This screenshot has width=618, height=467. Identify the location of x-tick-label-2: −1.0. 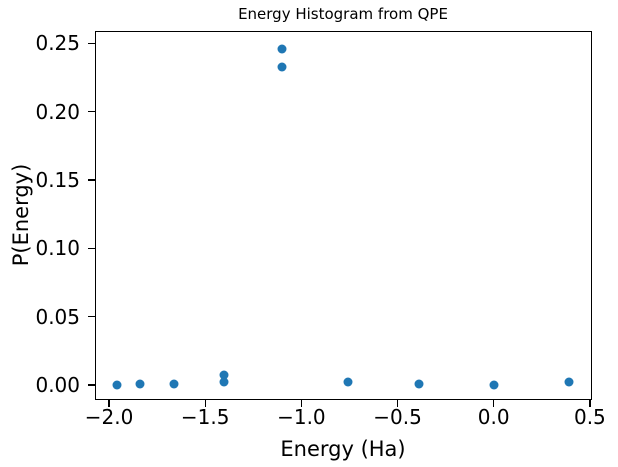
(301, 417).